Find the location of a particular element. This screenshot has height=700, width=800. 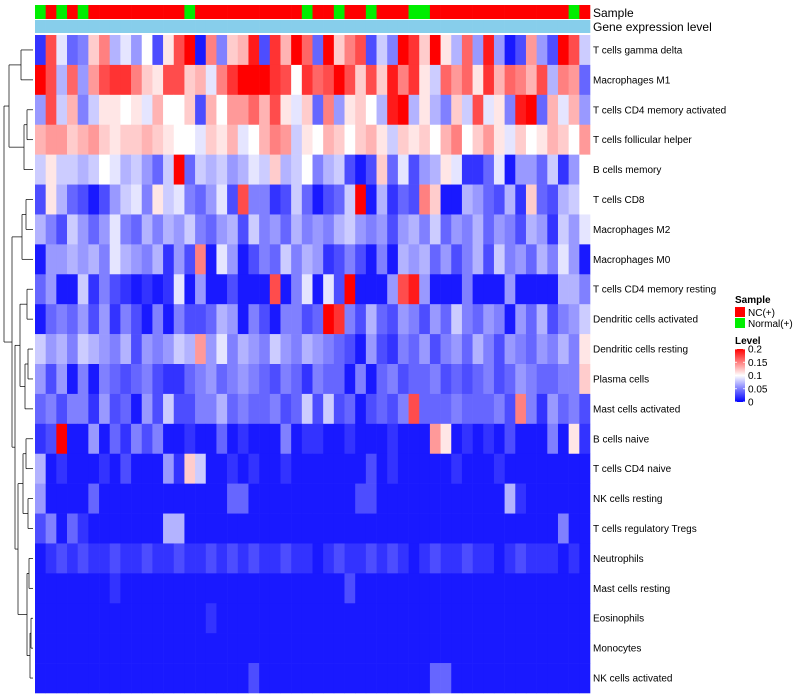

sample-legend-swatch is located at coordinates (740, 312).